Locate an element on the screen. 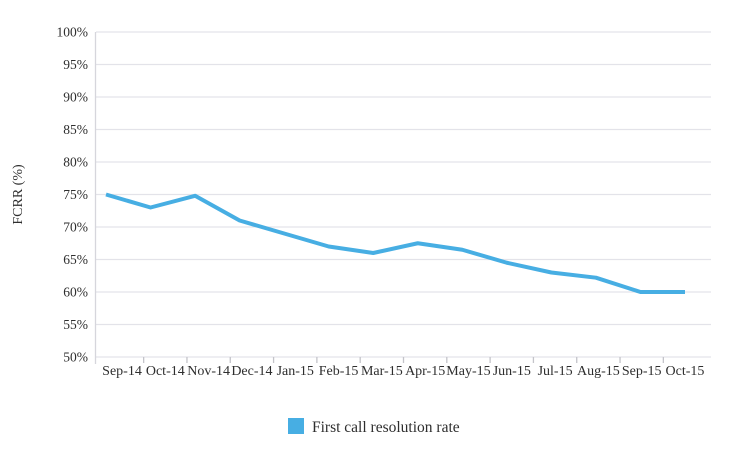 This screenshot has width=736, height=456. x-tick-label: Aug-15 is located at coordinates (598, 371).